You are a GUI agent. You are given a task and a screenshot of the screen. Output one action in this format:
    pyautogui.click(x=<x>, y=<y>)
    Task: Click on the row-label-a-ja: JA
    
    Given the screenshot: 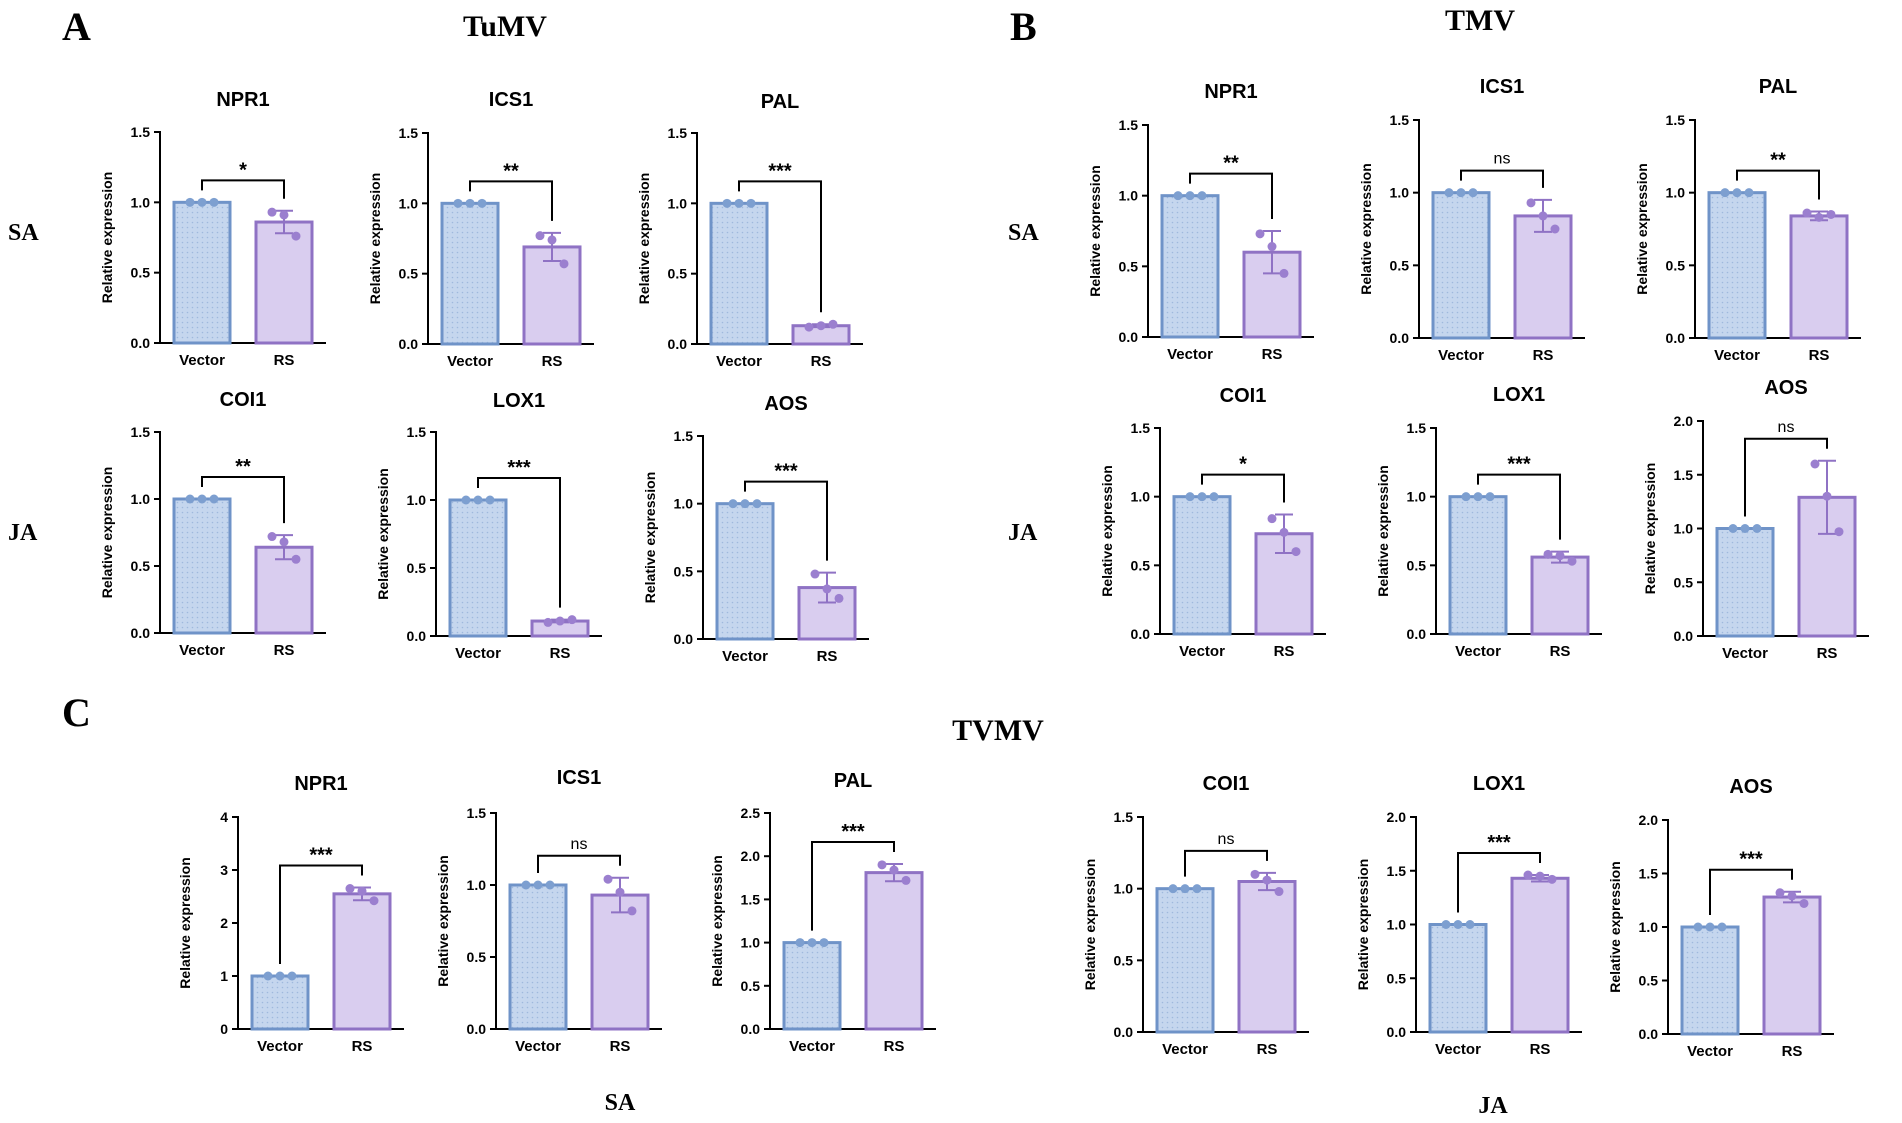 What is the action you would take?
    pyautogui.click(x=23, y=533)
    